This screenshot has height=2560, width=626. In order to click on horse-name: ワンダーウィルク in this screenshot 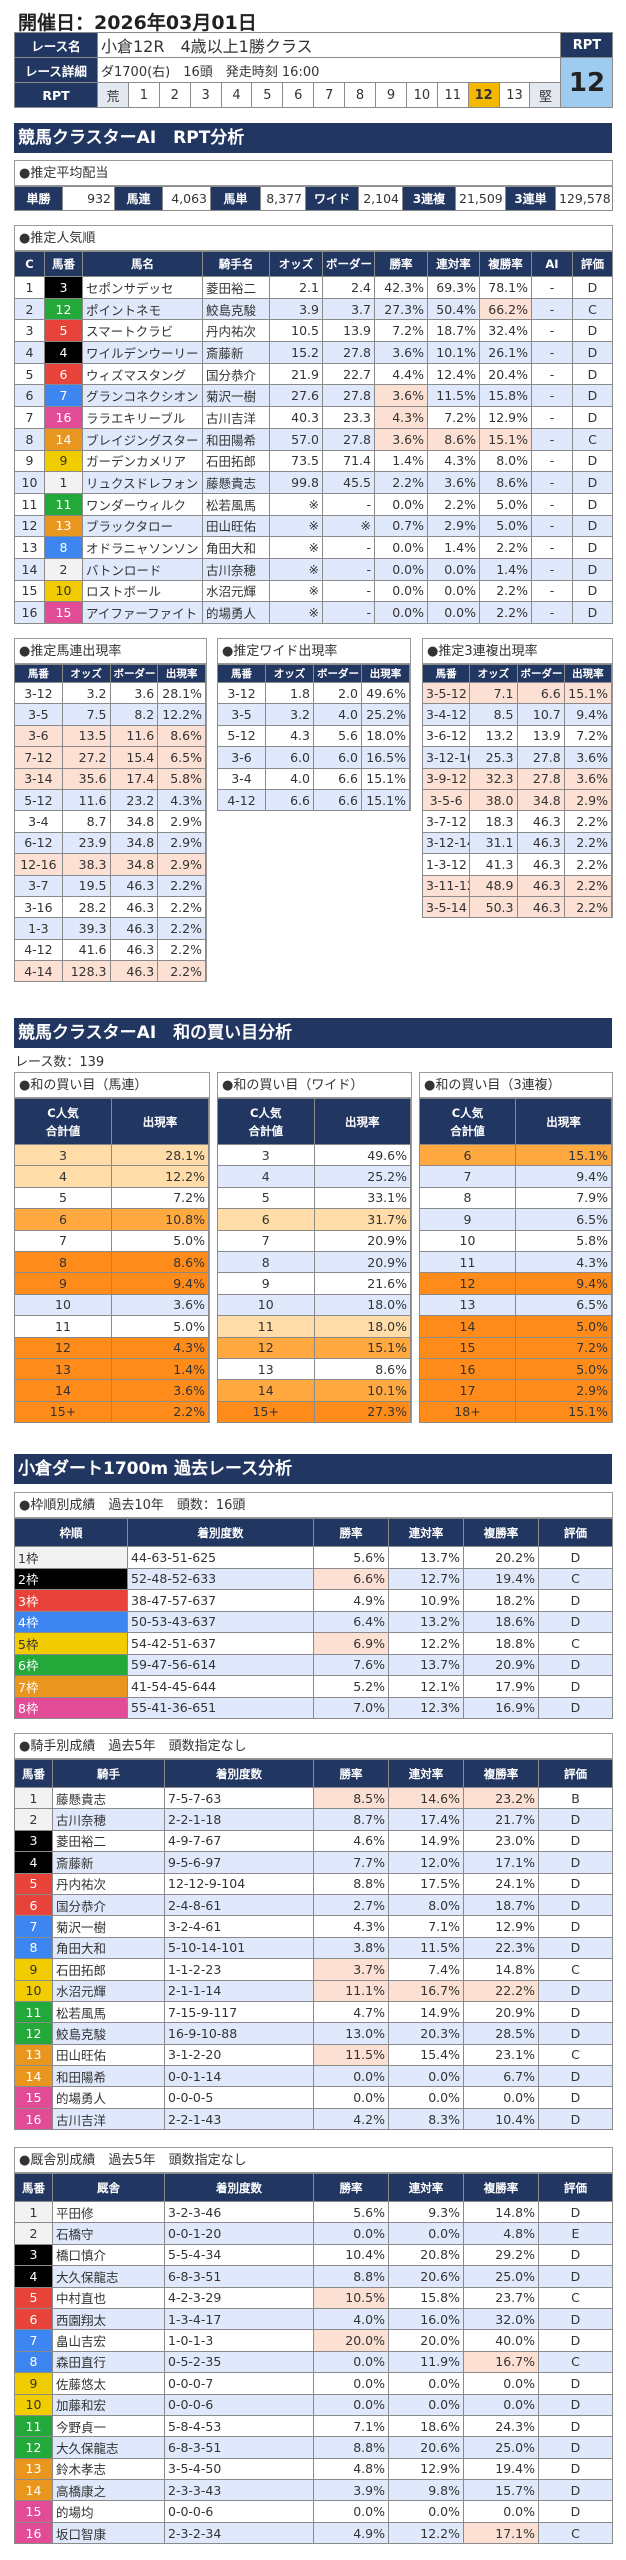, I will do `click(142, 504)`.